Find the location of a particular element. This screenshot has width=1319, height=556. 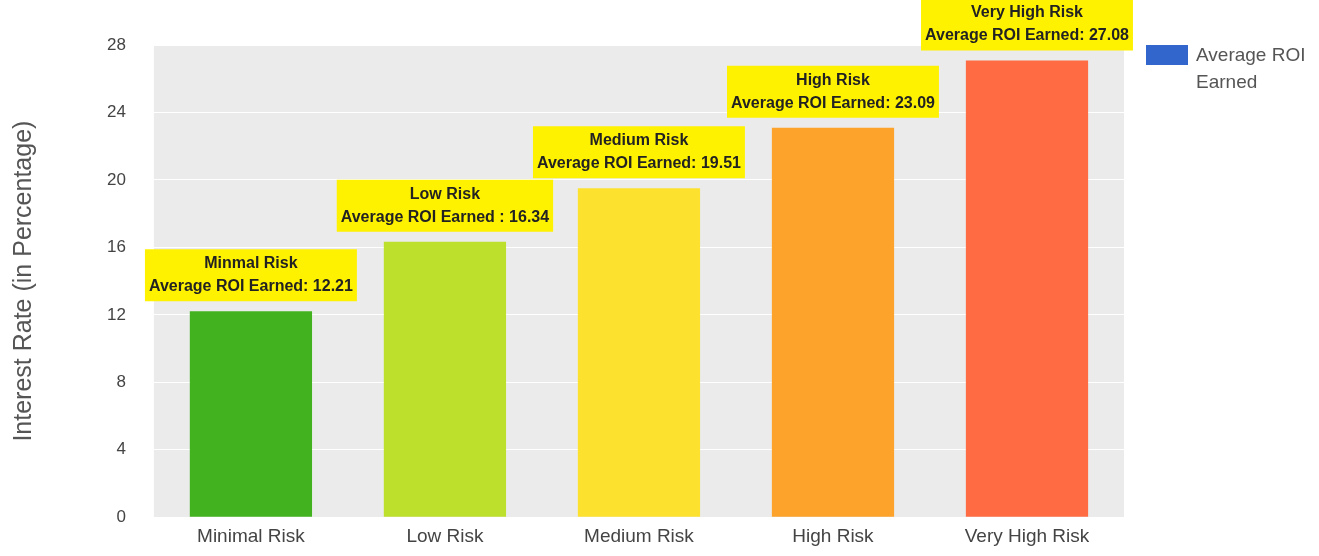

y-tick-label: 20 is located at coordinates (116, 179).